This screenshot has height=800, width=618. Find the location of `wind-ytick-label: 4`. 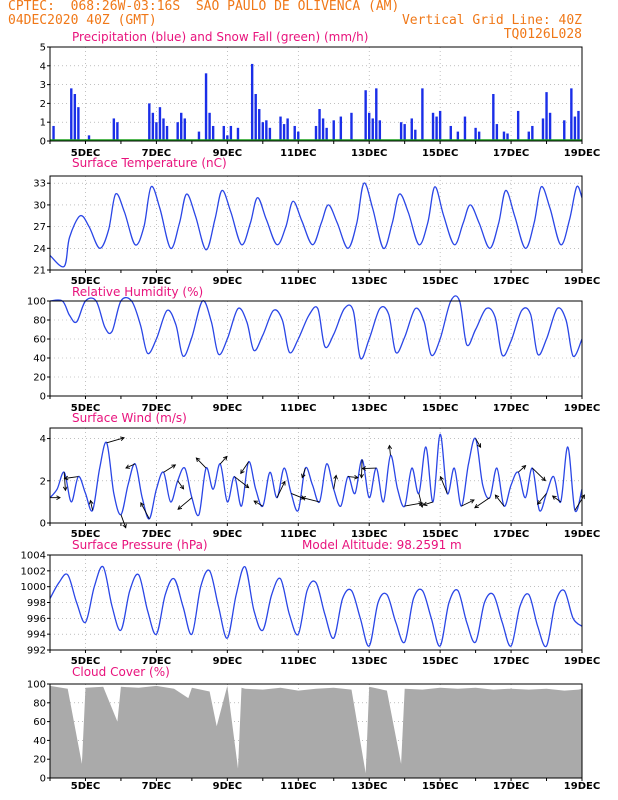

wind-ytick-label: 4 is located at coordinates (43, 439).